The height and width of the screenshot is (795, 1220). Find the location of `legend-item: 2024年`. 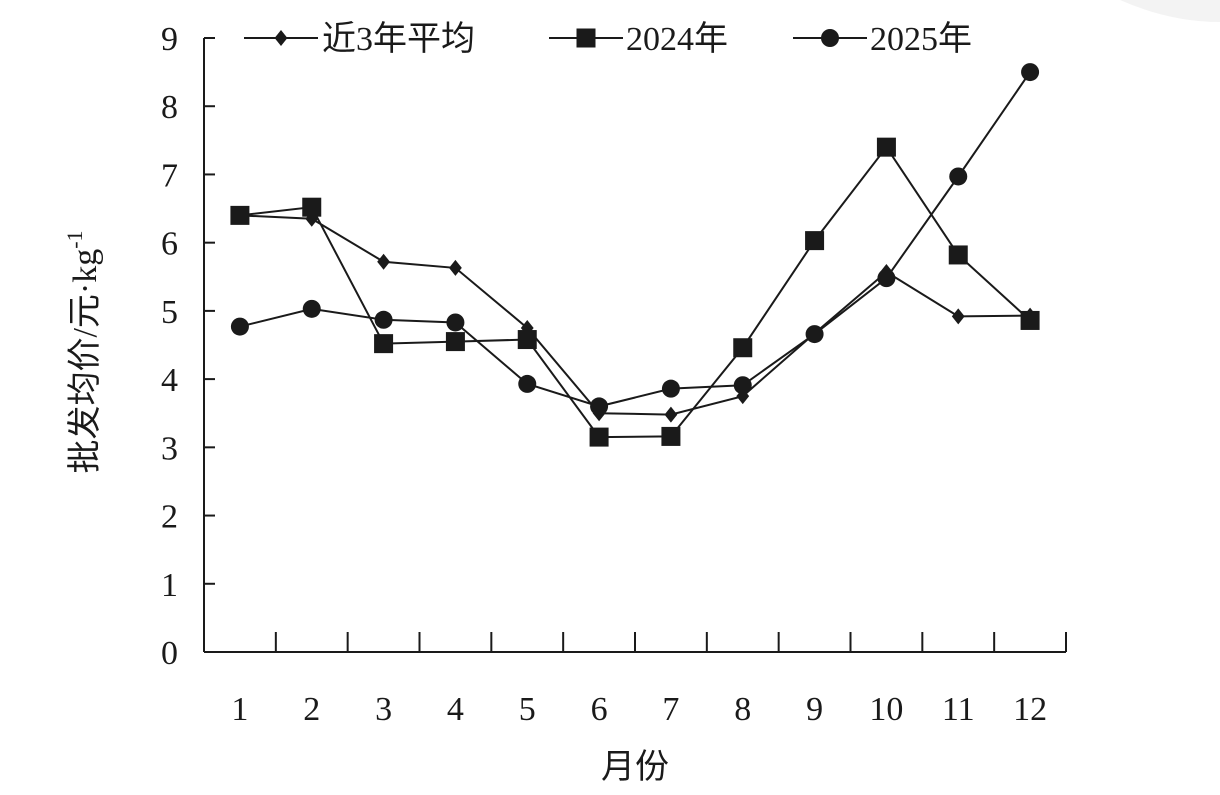

legend-item: 2024年 is located at coordinates (638, 39).